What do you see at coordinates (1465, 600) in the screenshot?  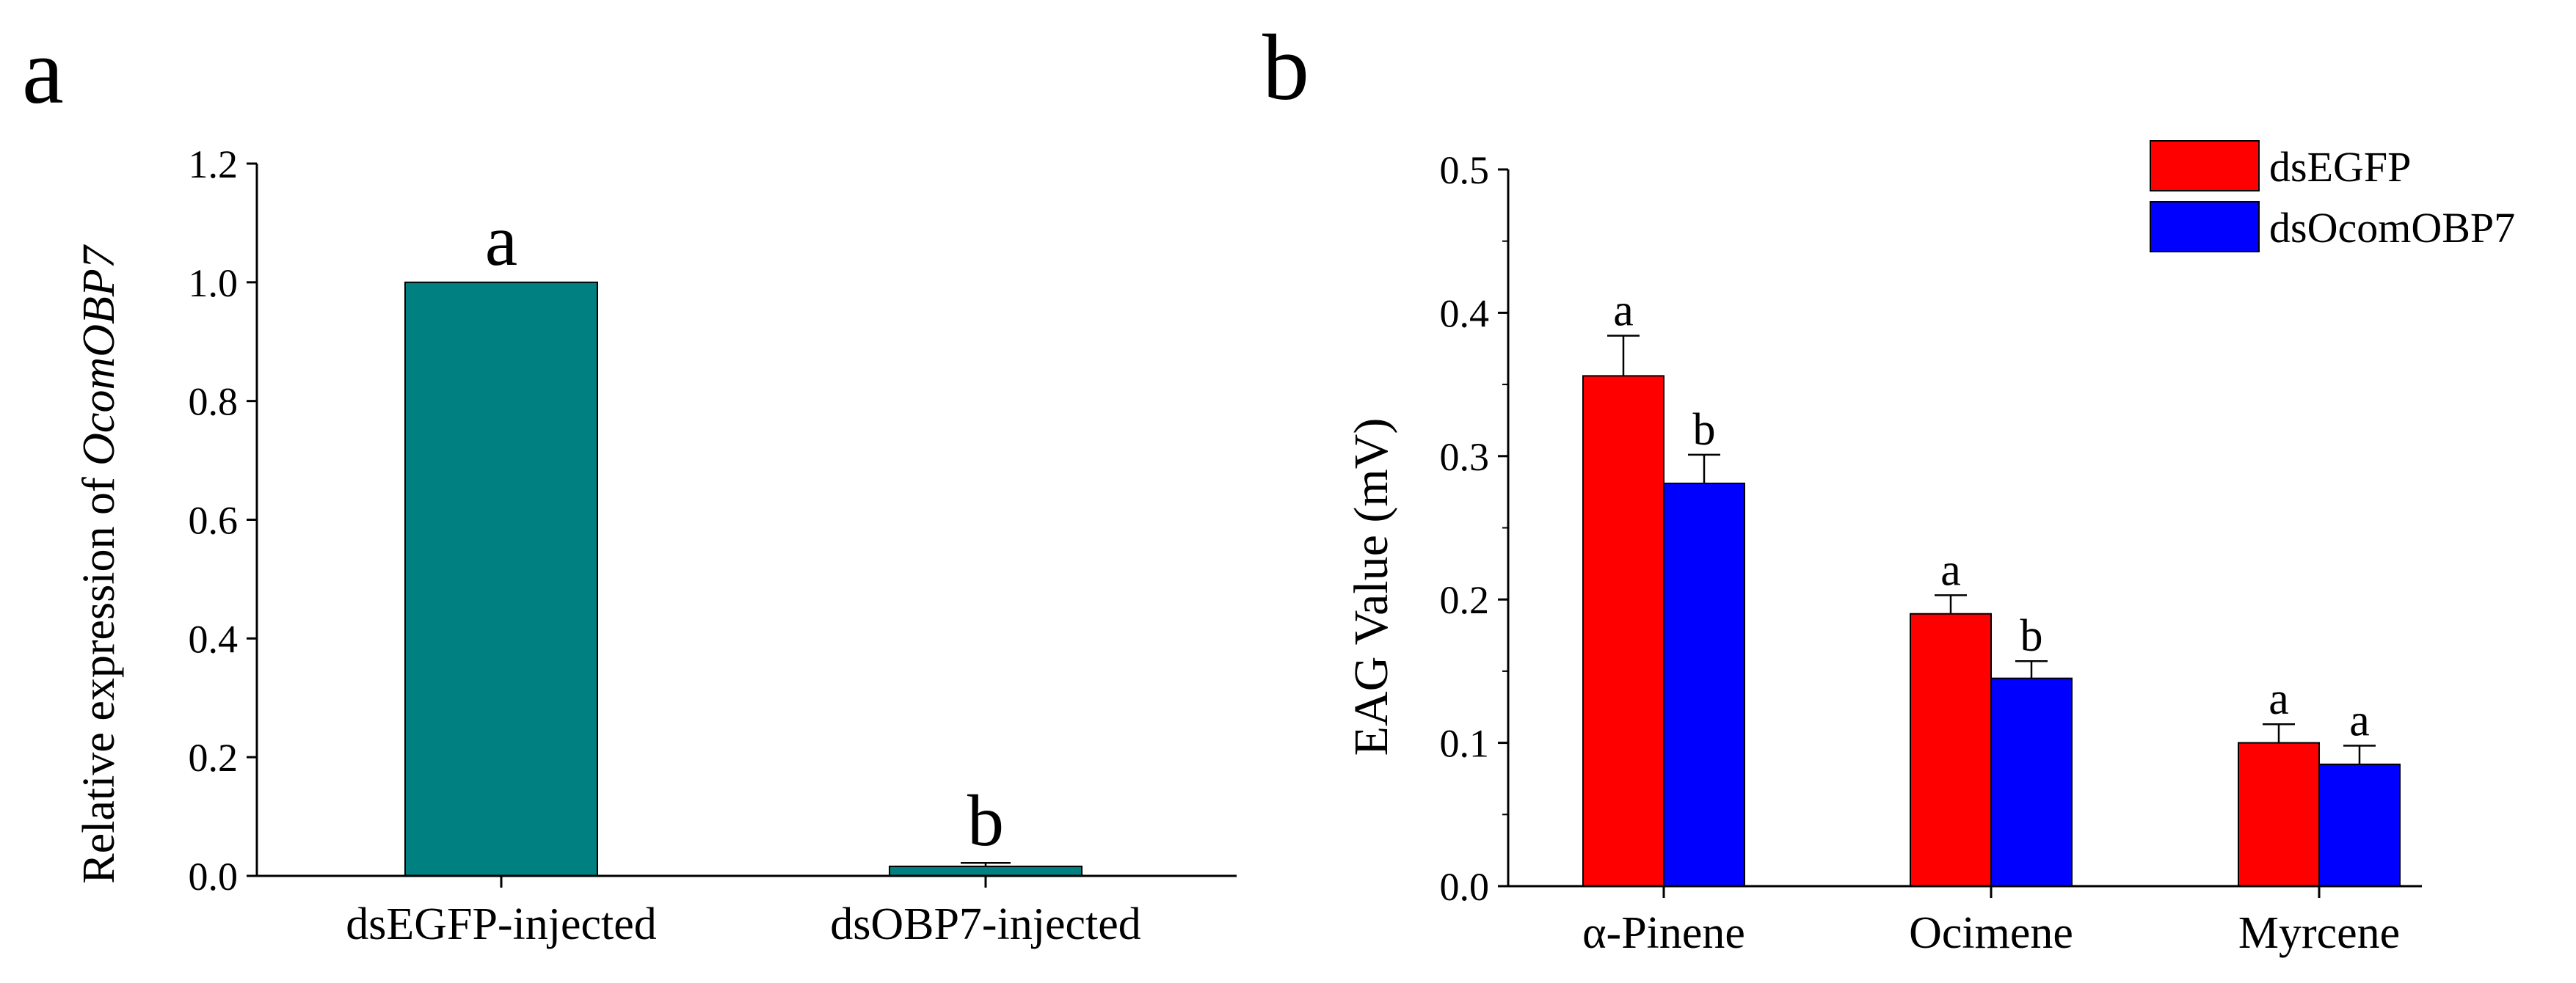 I see `panel-b-y-tick-label: 0.2` at bounding box center [1465, 600].